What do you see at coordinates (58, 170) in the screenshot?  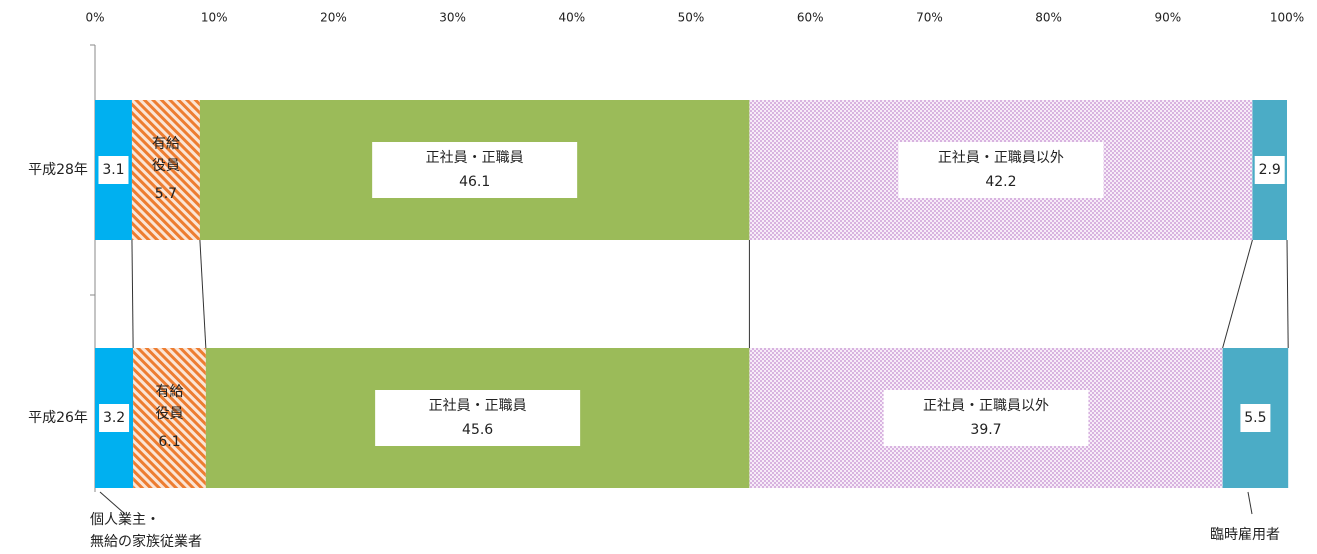 I see `category-label: 平成28年` at bounding box center [58, 170].